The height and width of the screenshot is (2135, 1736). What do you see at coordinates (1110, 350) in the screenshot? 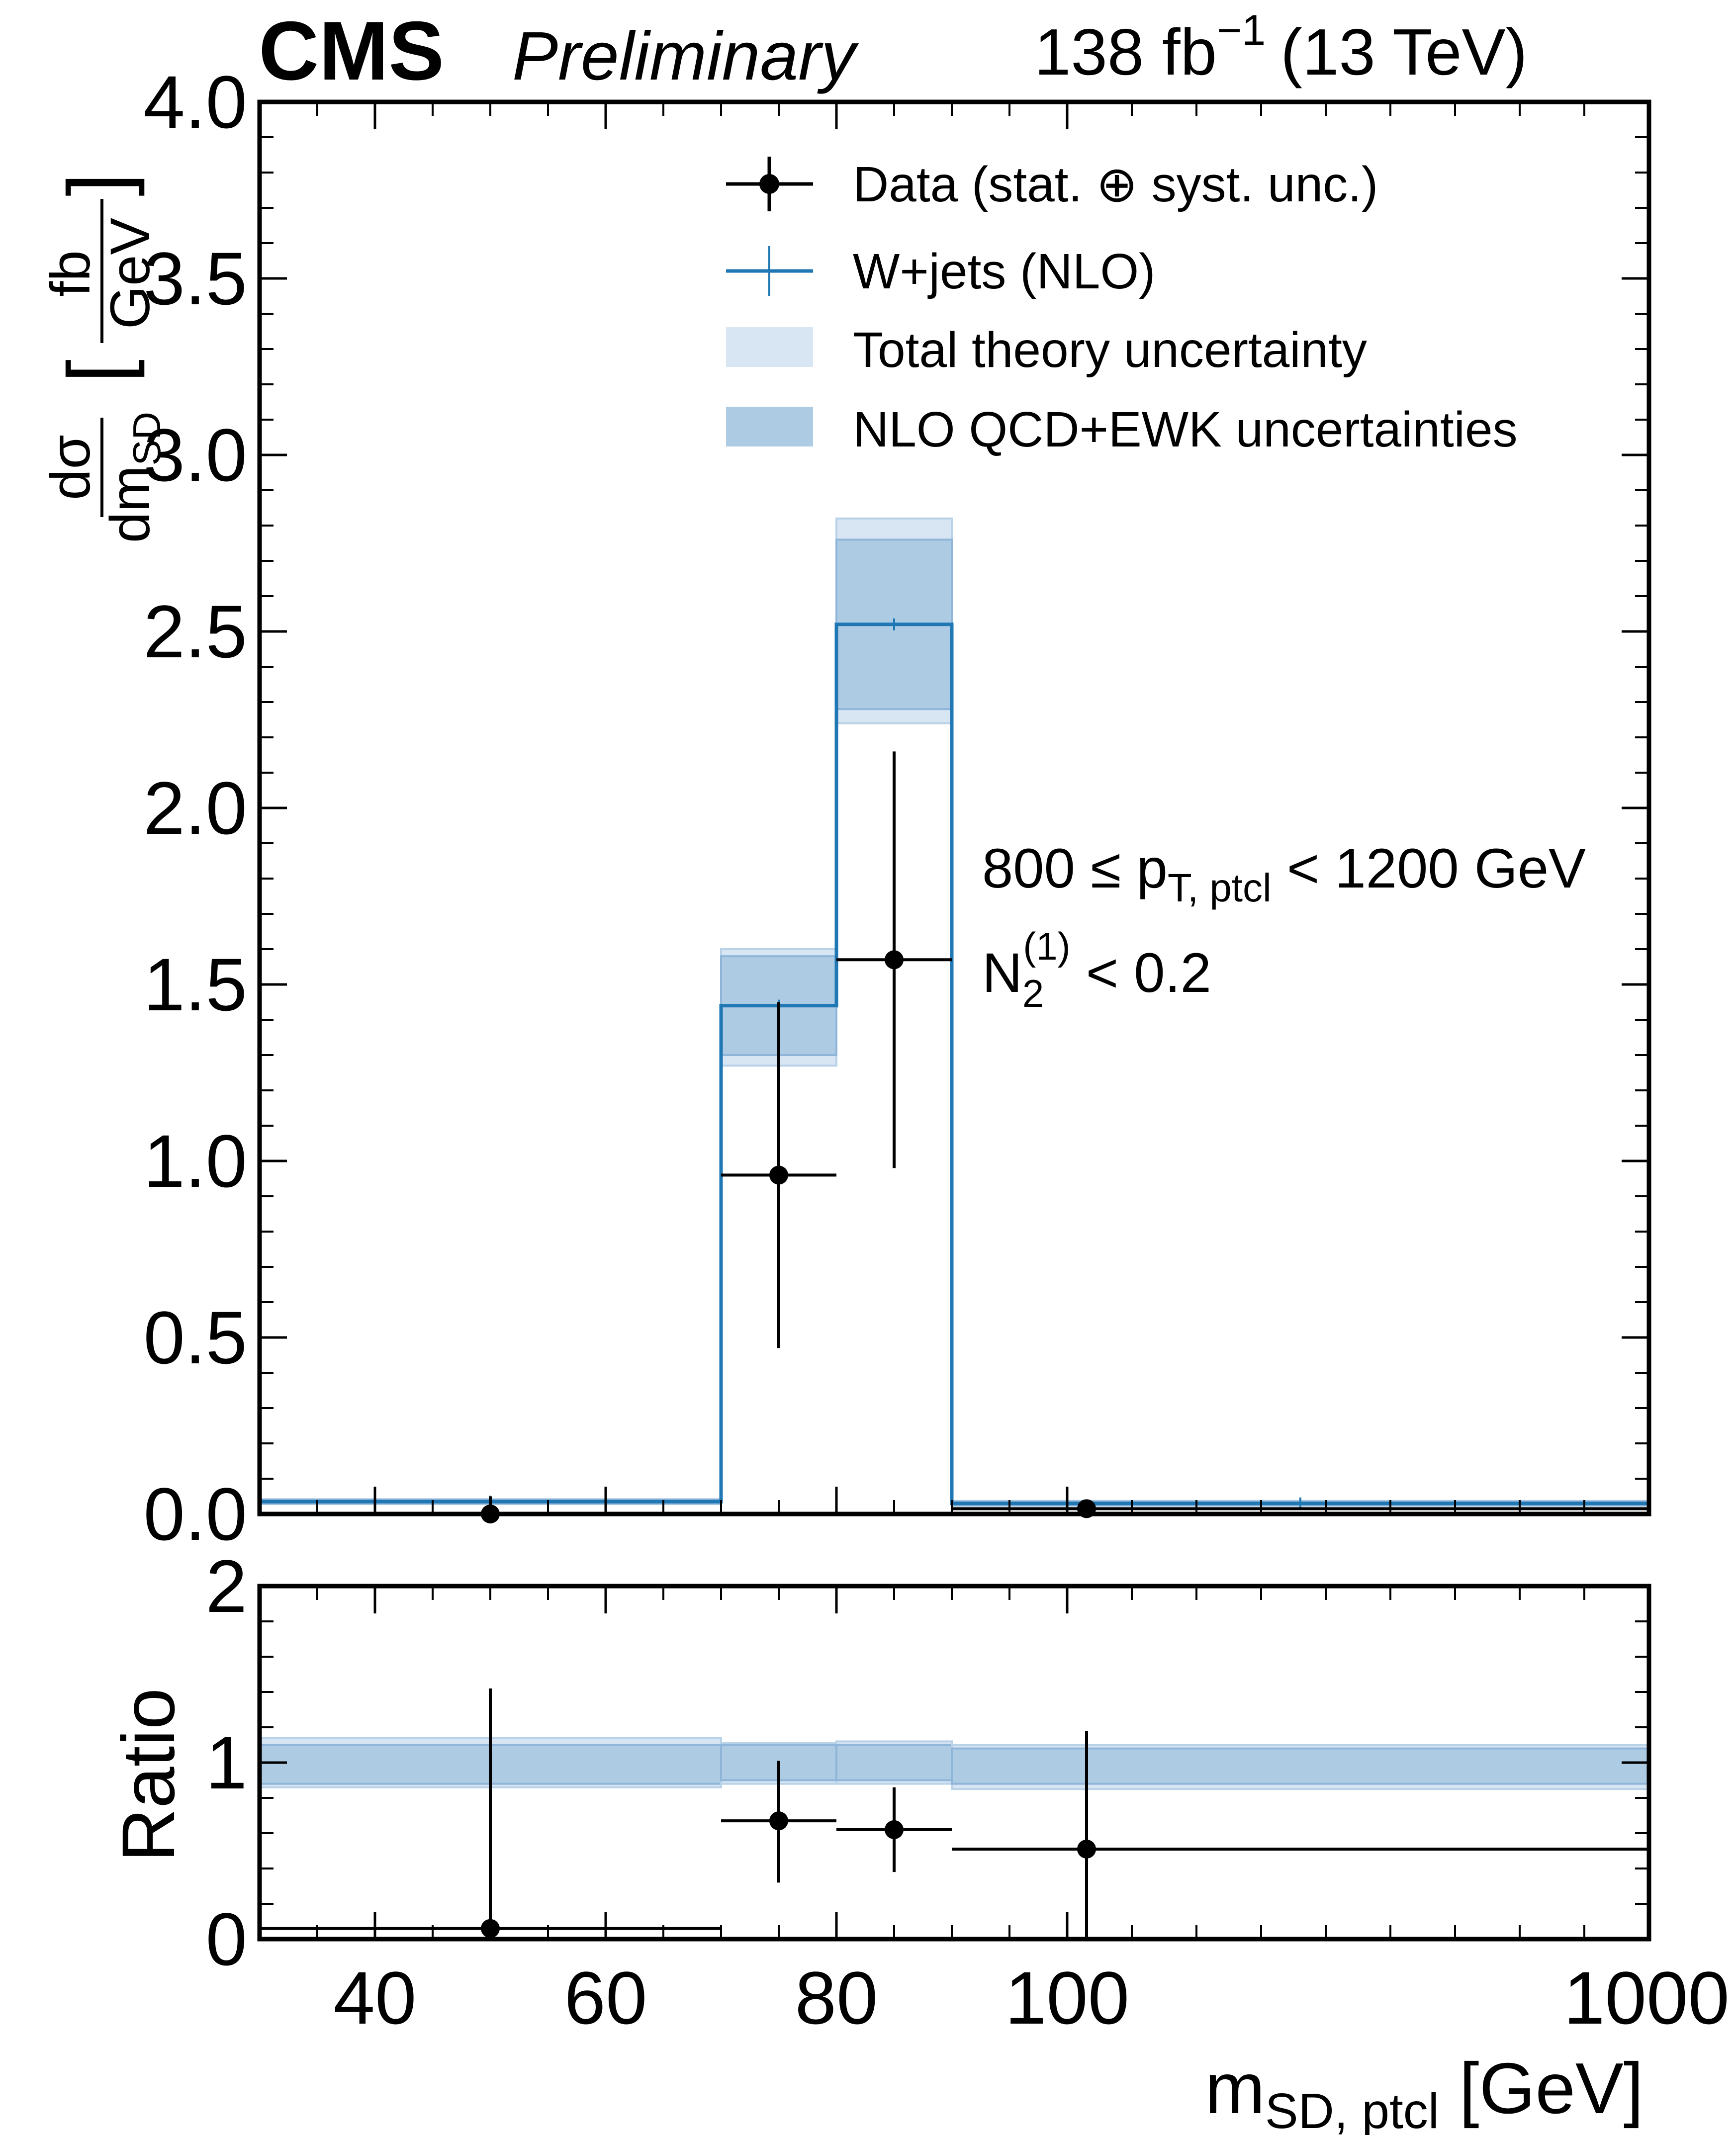
I see `legend-total-unc-label: Total theory uncertainty` at bounding box center [1110, 350].